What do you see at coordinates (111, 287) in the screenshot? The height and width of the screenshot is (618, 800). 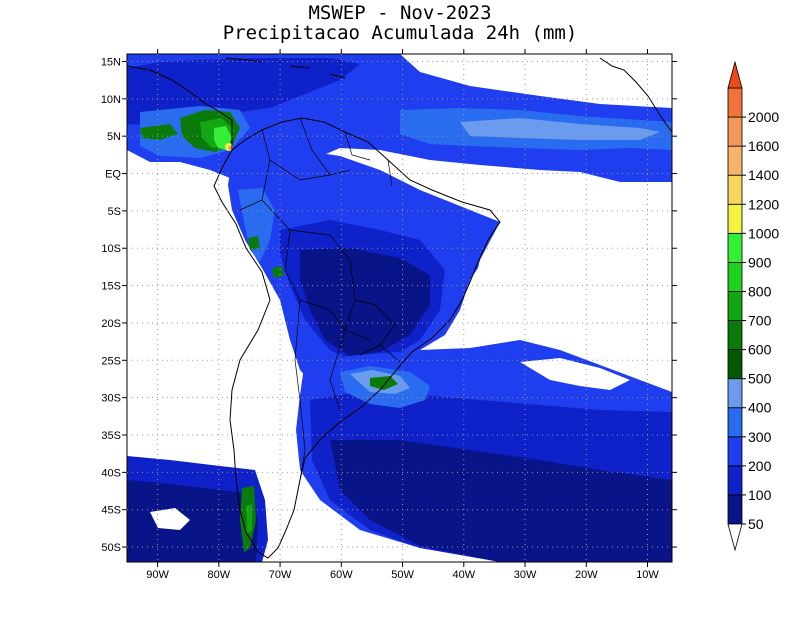 I see `lat-tick-label: 15S` at bounding box center [111, 287].